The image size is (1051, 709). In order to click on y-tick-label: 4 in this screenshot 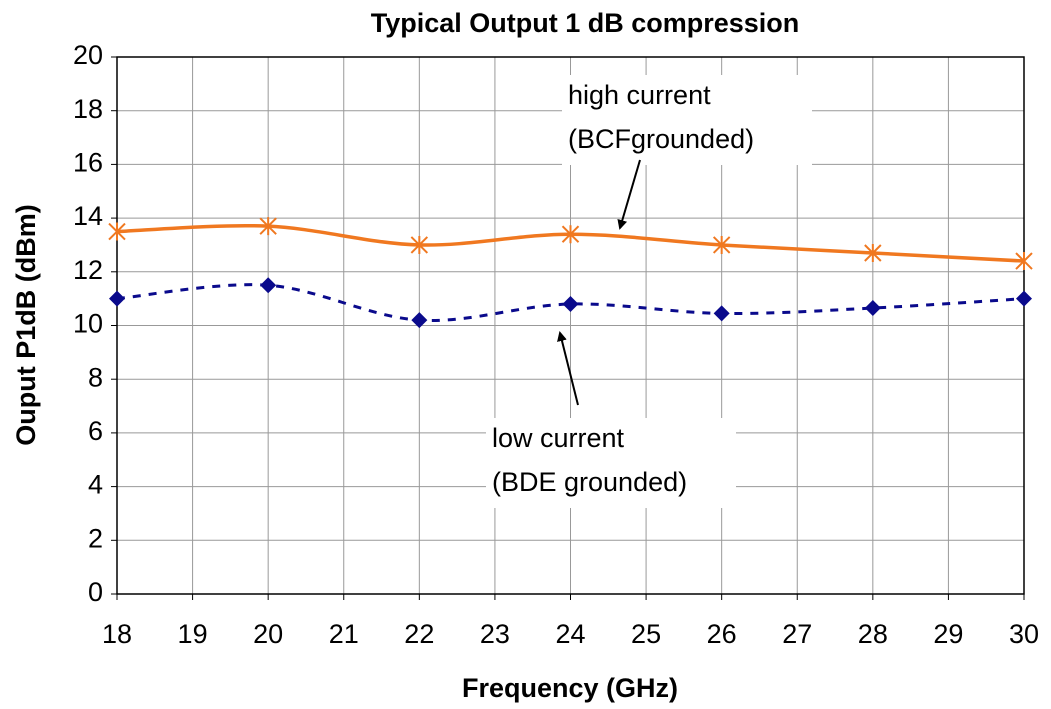, I will do `click(95, 485)`.